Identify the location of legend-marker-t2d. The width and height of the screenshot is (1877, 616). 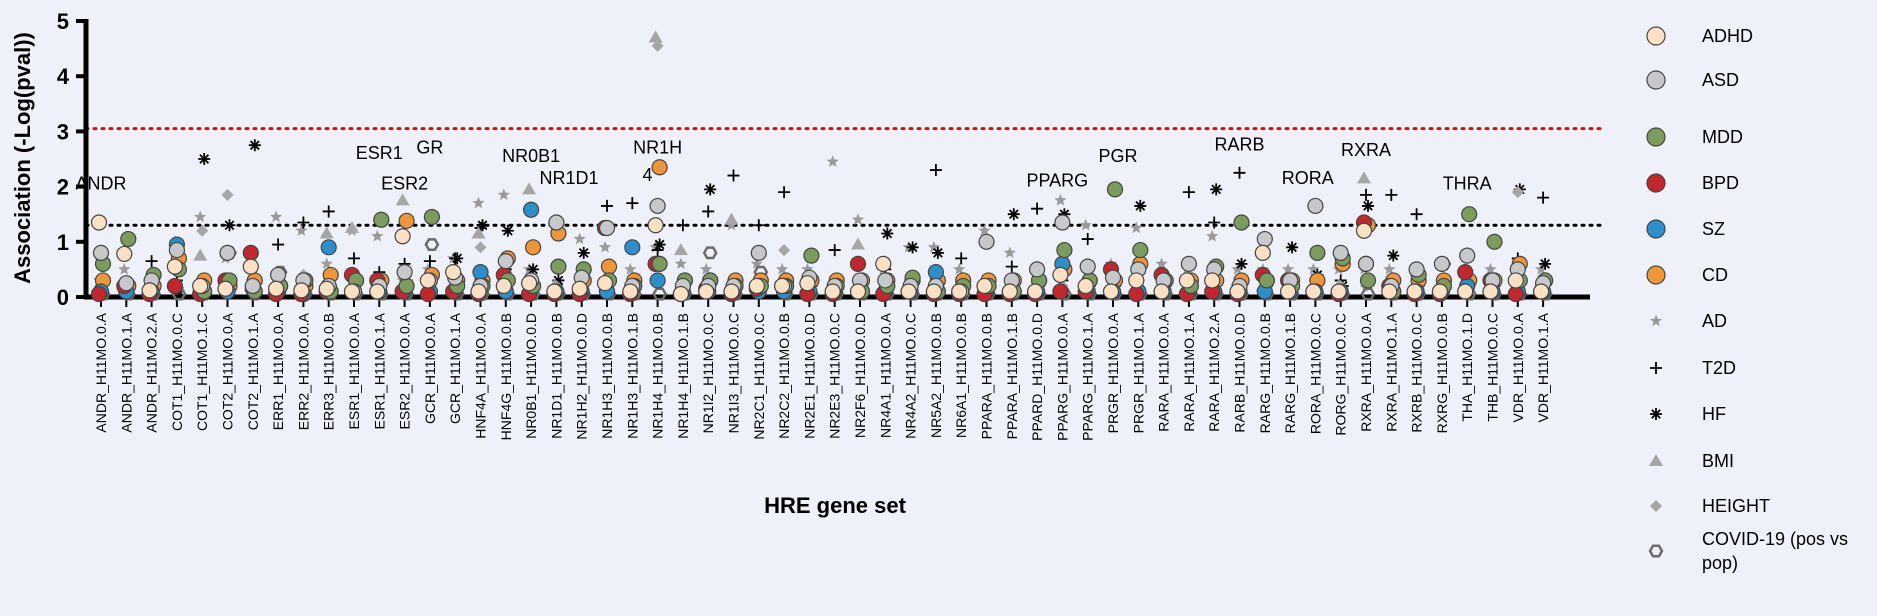
(1656, 368).